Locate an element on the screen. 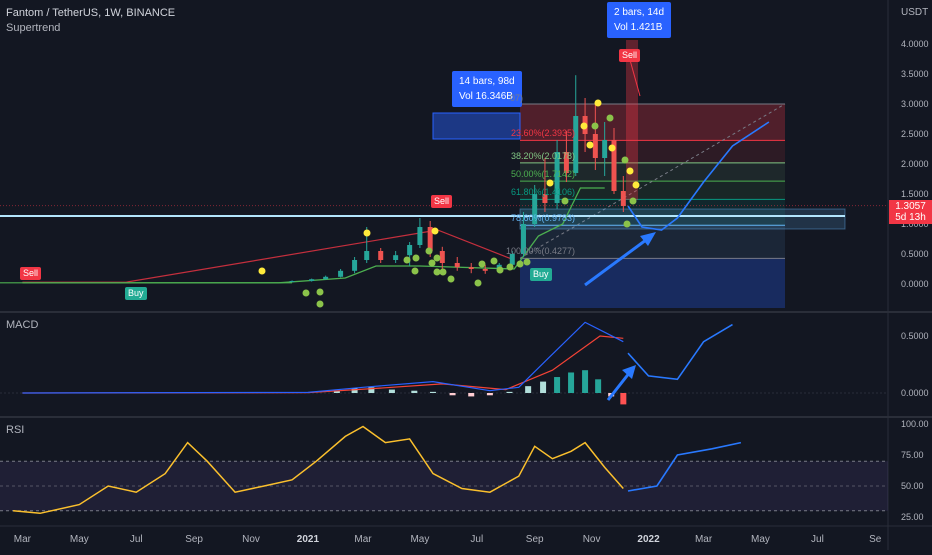 Image resolution: width=932 pixels, height=555 pixels. symbol-title: Fantom / TetherUS, 1W, BINANCE is located at coordinates (91, 13).